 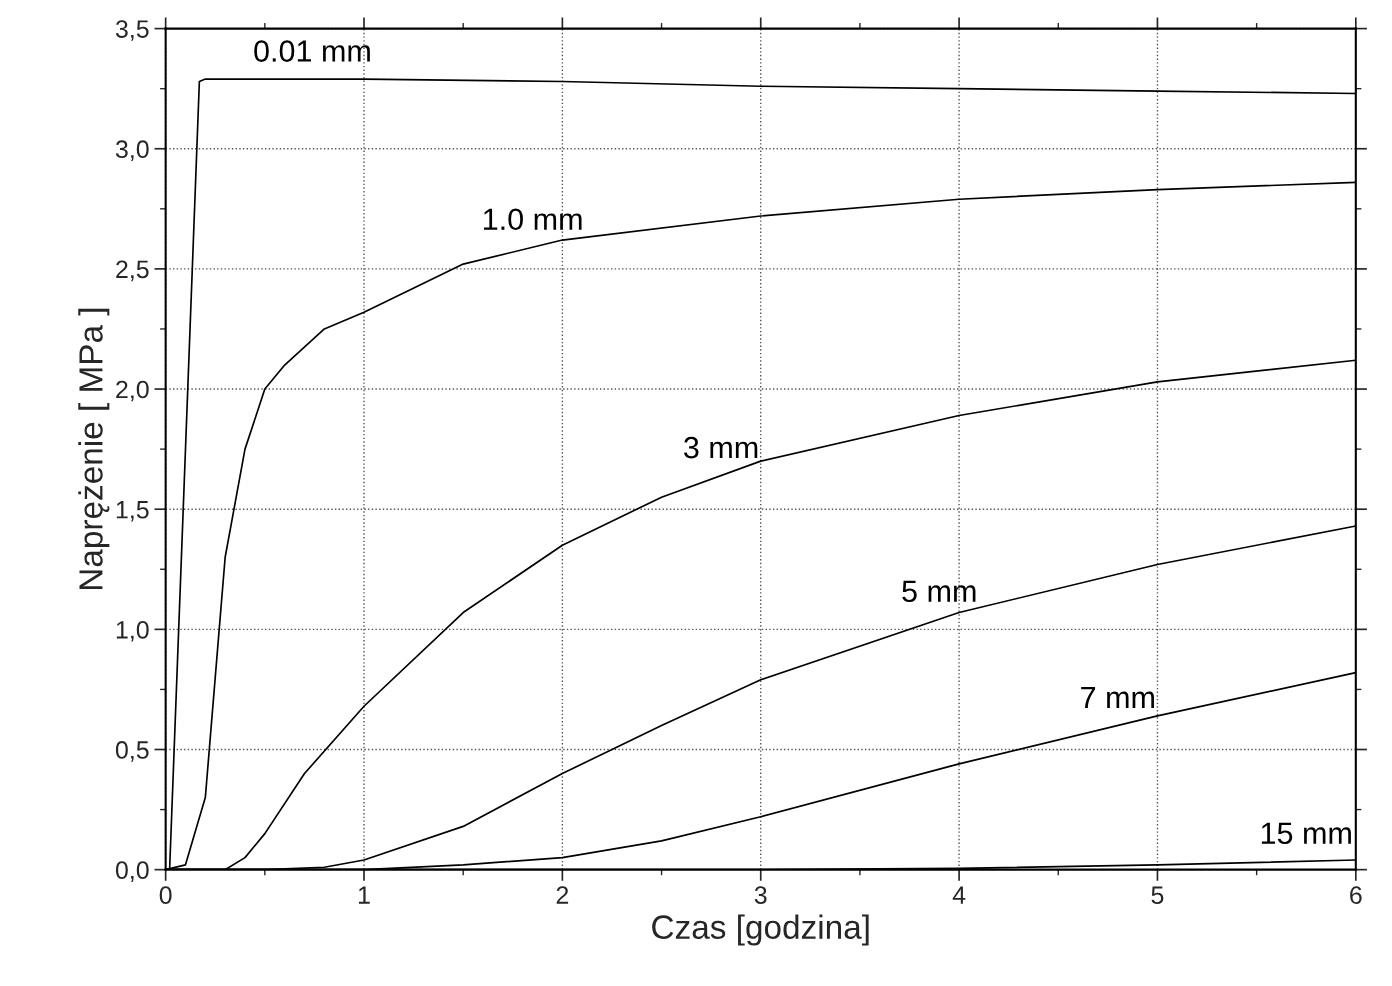 What do you see at coordinates (132, 30) in the screenshot?
I see `y-tick-label: 3,5` at bounding box center [132, 30].